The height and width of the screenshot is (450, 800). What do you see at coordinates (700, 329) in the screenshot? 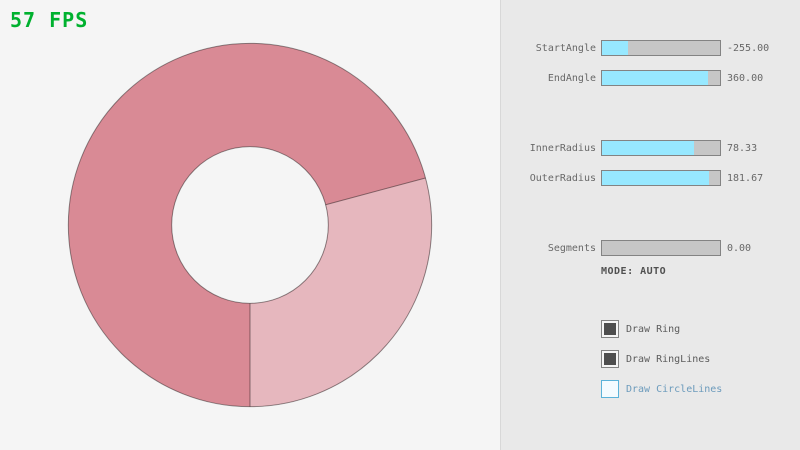
I see `checkbox-row-draw-ring: Draw Ring` at bounding box center [700, 329].